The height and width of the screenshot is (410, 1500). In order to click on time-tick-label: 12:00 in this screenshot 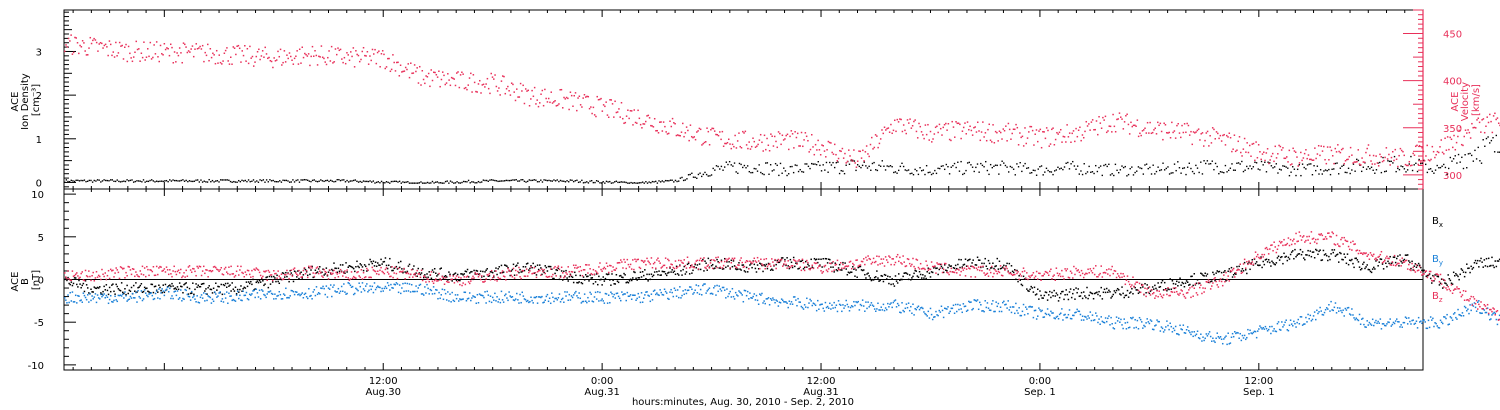, I will do `click(821, 381)`.